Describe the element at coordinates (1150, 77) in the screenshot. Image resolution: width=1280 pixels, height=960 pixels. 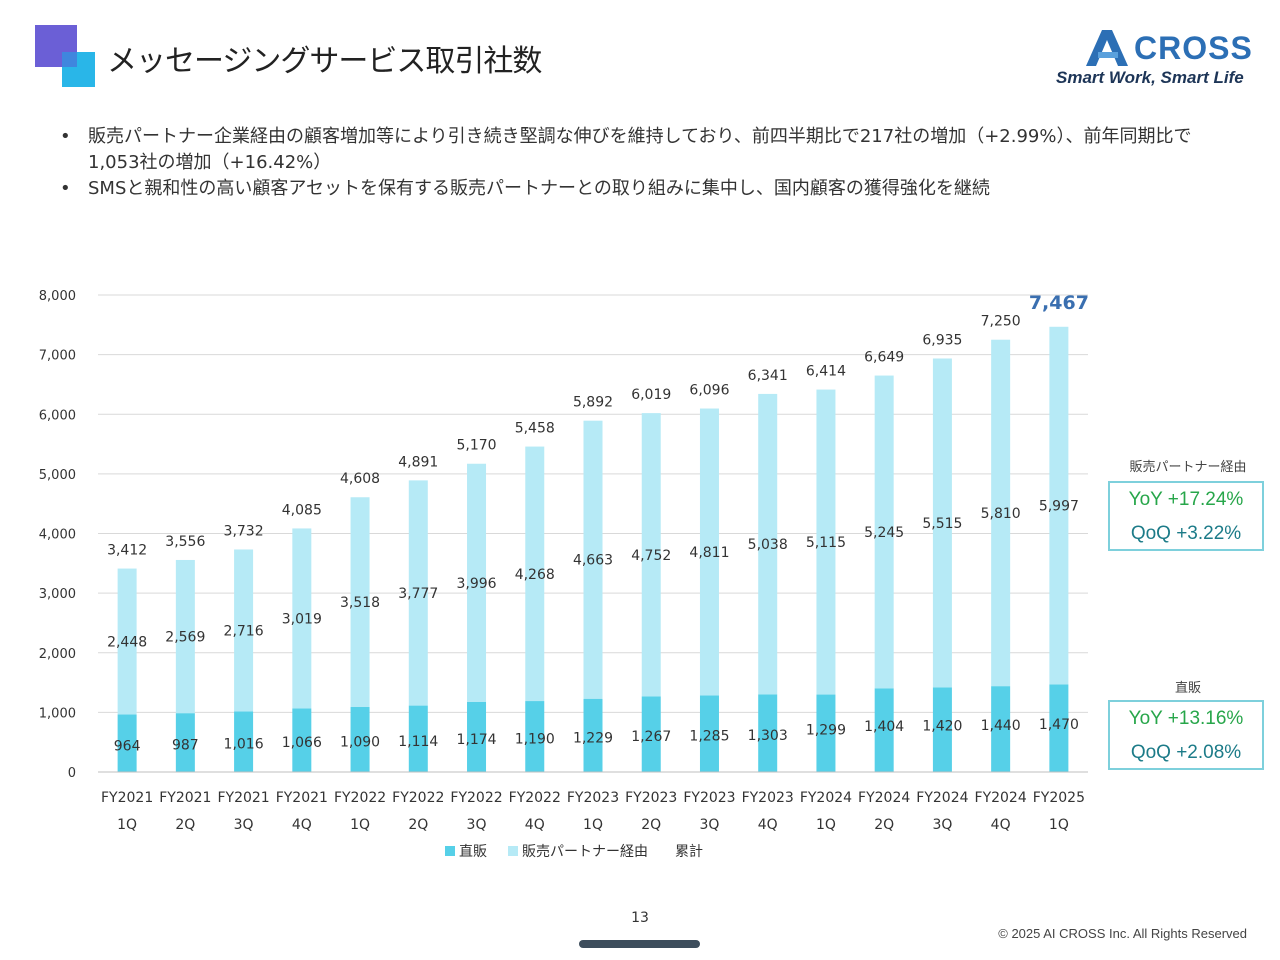
I see `logo-tagline: Smart Work, Smart Life` at that location.